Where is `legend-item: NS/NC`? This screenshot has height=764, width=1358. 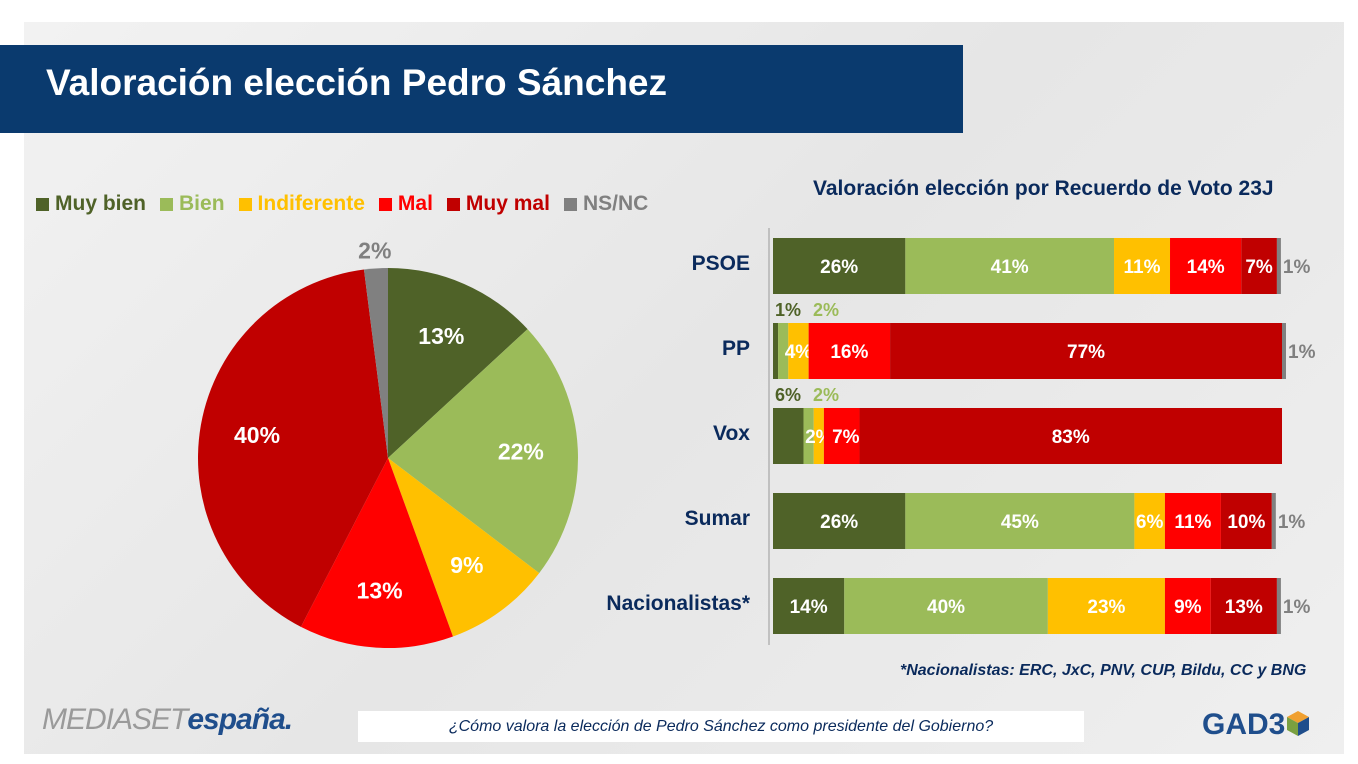
legend-item: NS/NC is located at coordinates (606, 204).